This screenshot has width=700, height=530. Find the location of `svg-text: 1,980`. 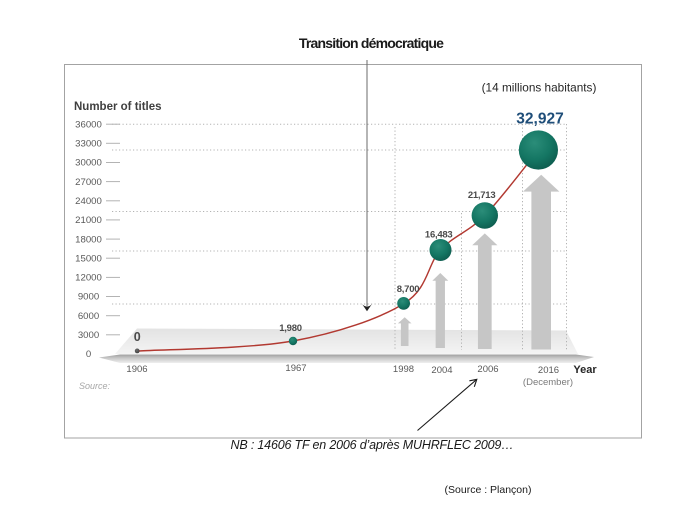

svg-text: 1,980 is located at coordinates (290, 328).